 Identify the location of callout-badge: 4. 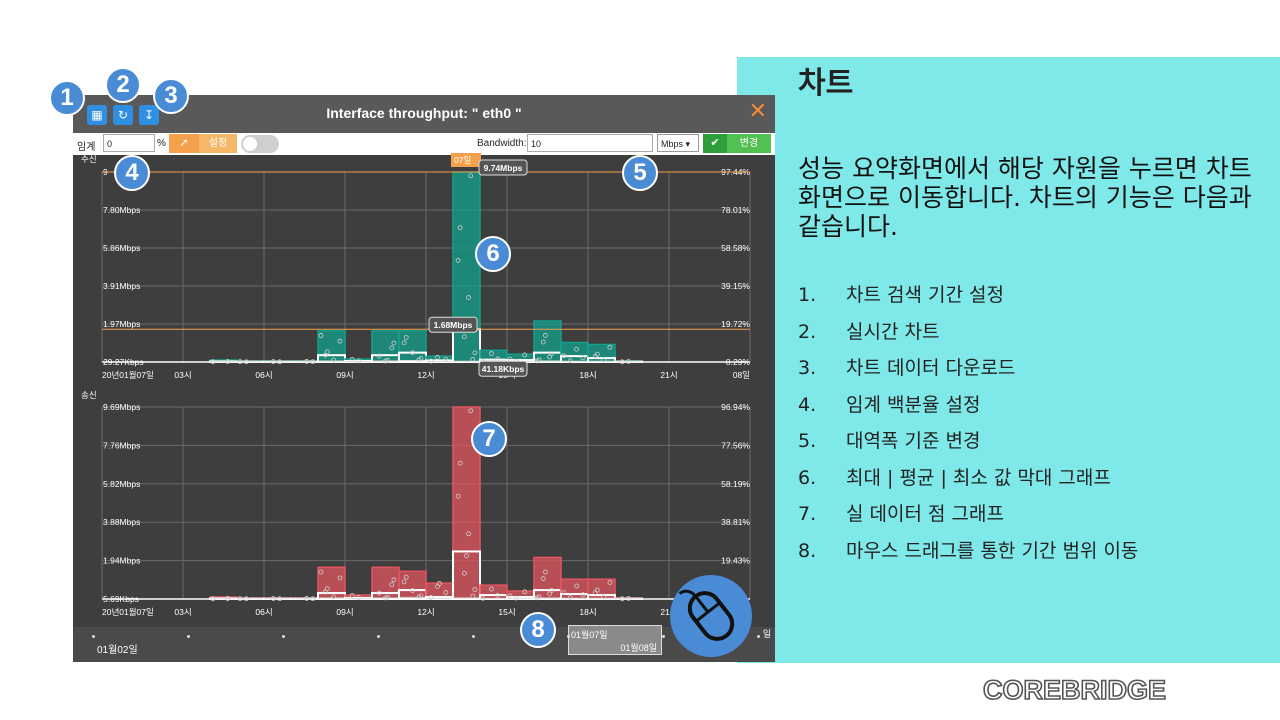
(132, 173).